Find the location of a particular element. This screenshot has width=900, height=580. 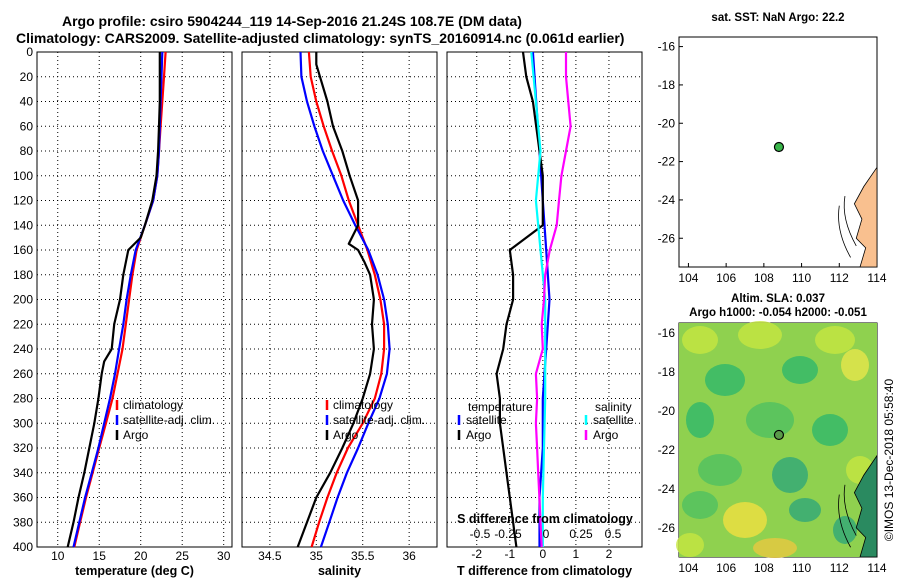

depth-tick-label: 400 is located at coordinates (23, 547).